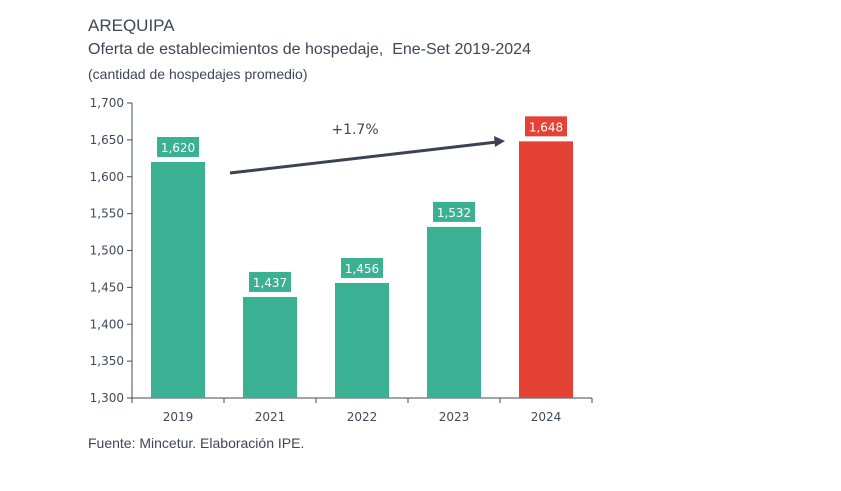 The height and width of the screenshot is (491, 841). Describe the element at coordinates (546, 269) in the screenshot. I see `bar-2024` at that location.